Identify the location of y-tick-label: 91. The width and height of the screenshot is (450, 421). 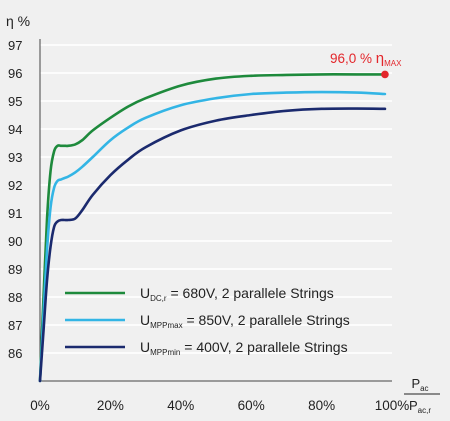
(15, 213).